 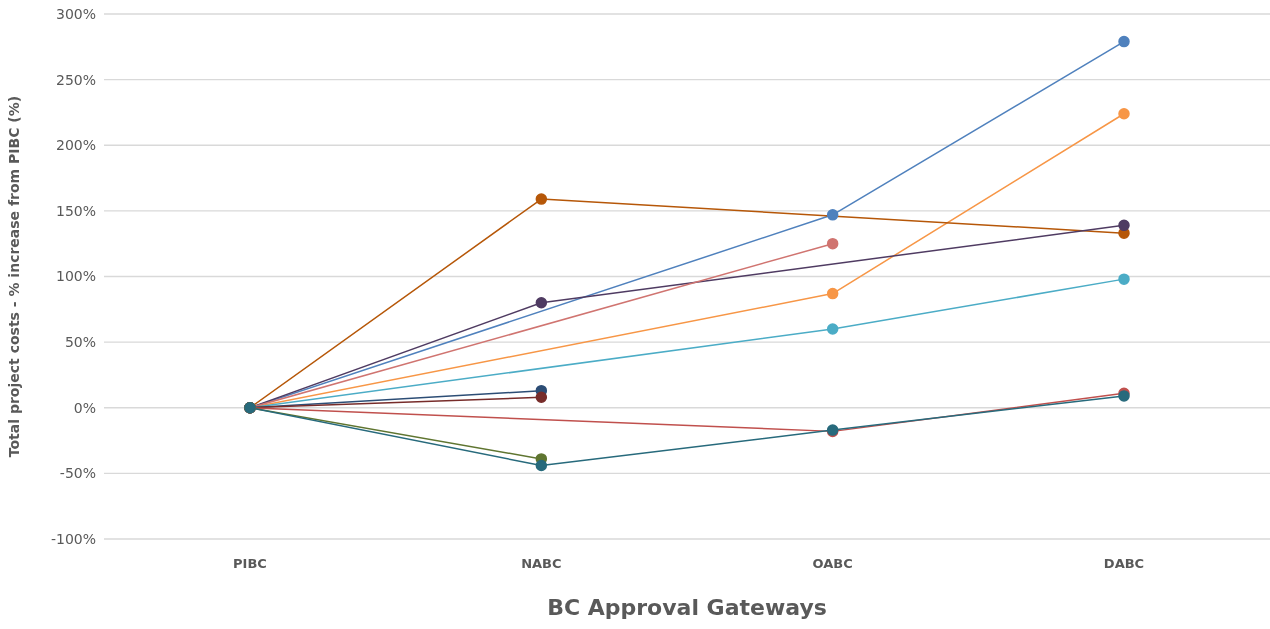 What do you see at coordinates (832, 564) in the screenshot?
I see `x-tick-label: OABC` at bounding box center [832, 564].